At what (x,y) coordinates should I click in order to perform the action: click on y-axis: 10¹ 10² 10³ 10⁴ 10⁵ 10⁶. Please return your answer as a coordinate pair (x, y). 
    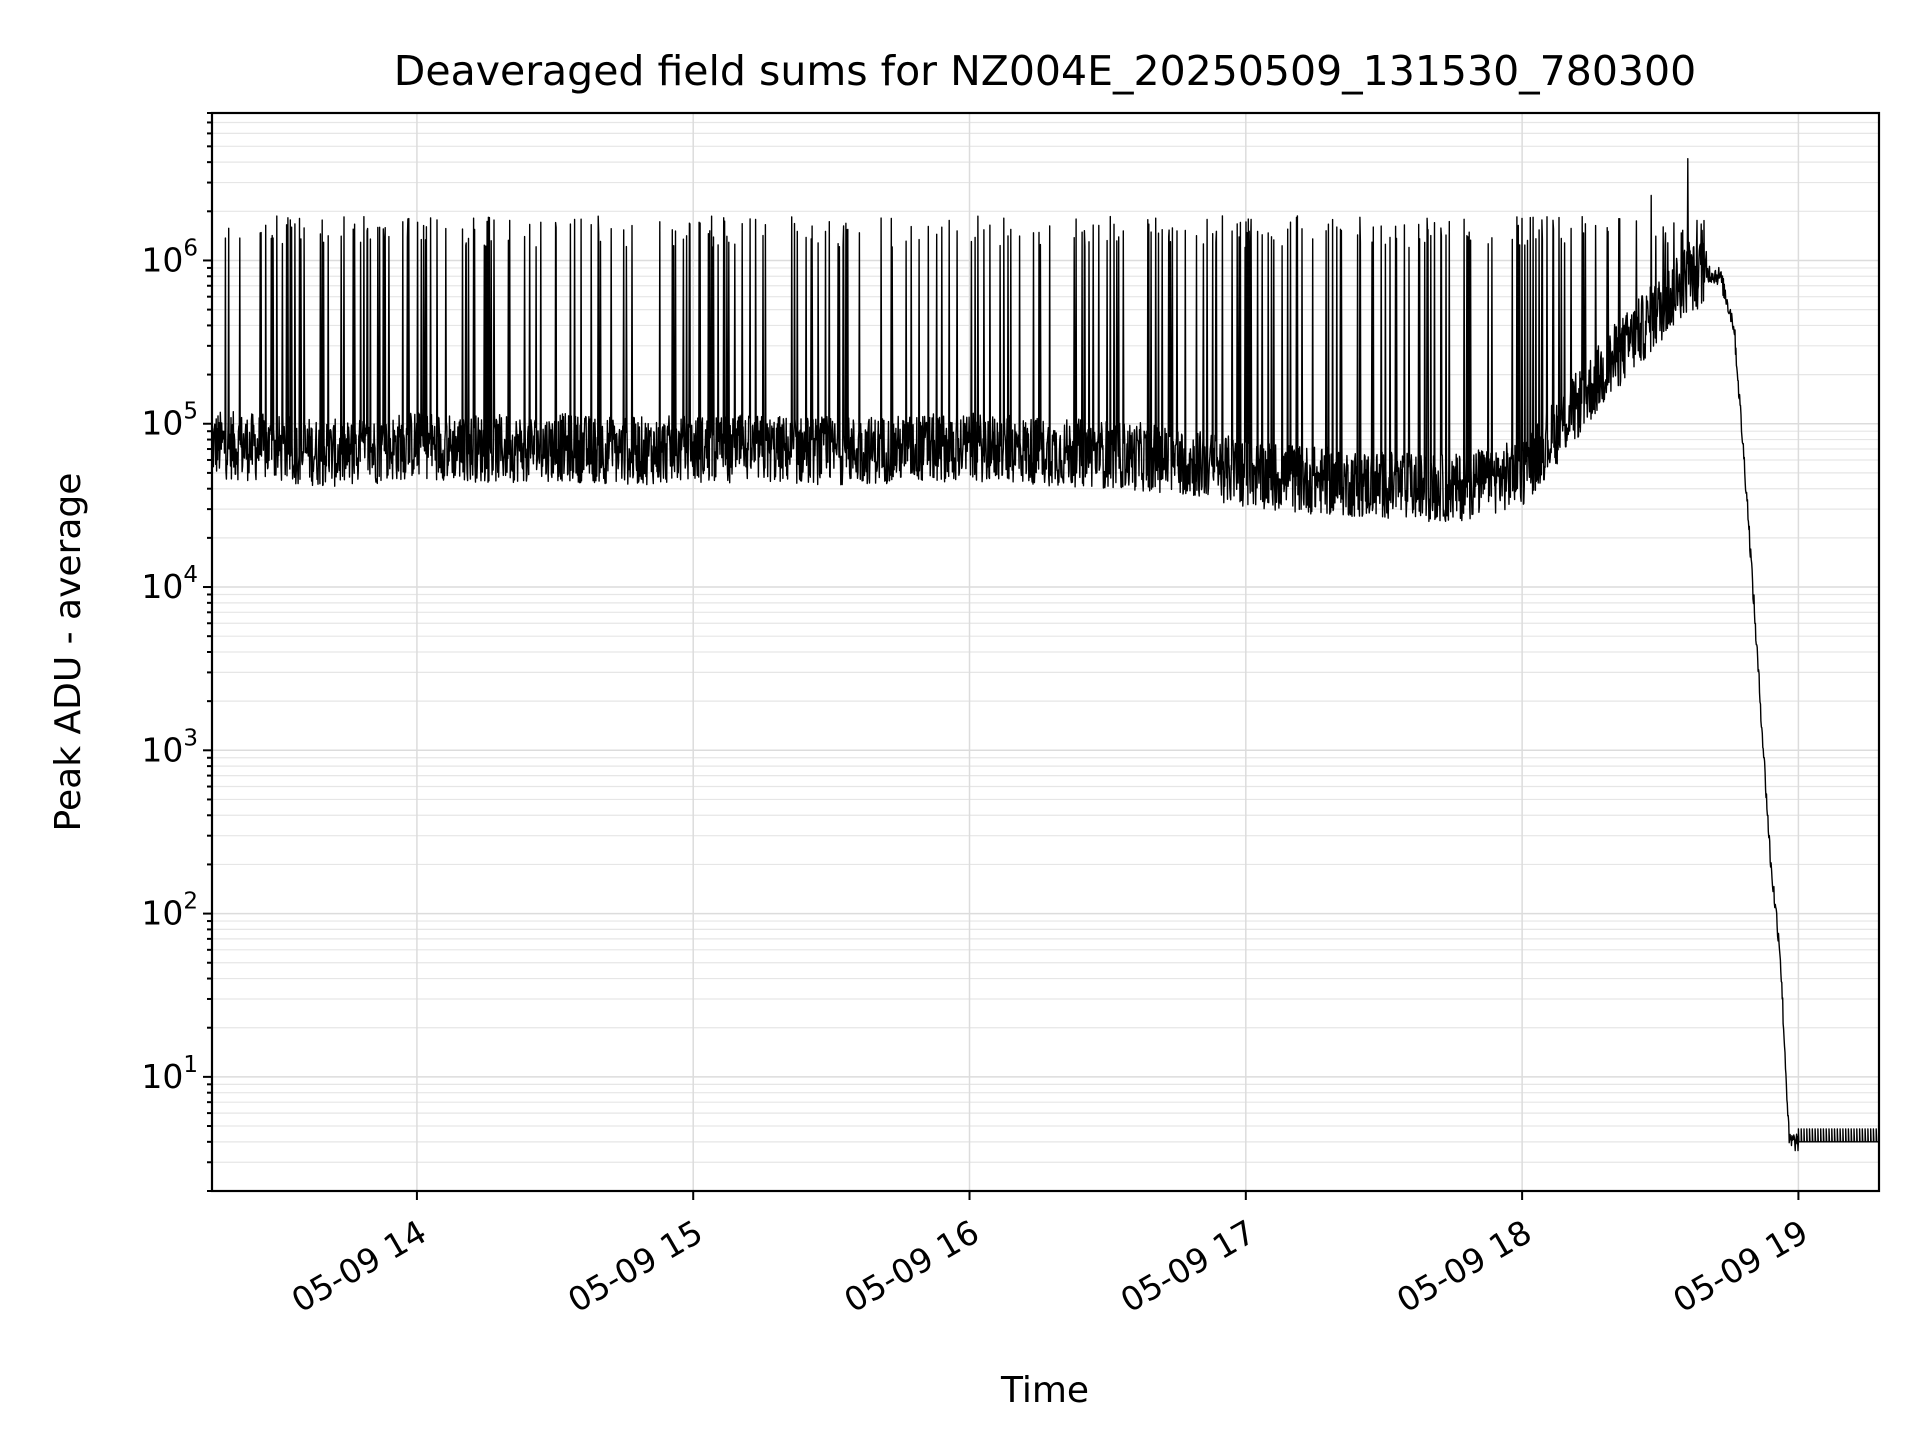
    Looking at the image, I should click on (176, 652).